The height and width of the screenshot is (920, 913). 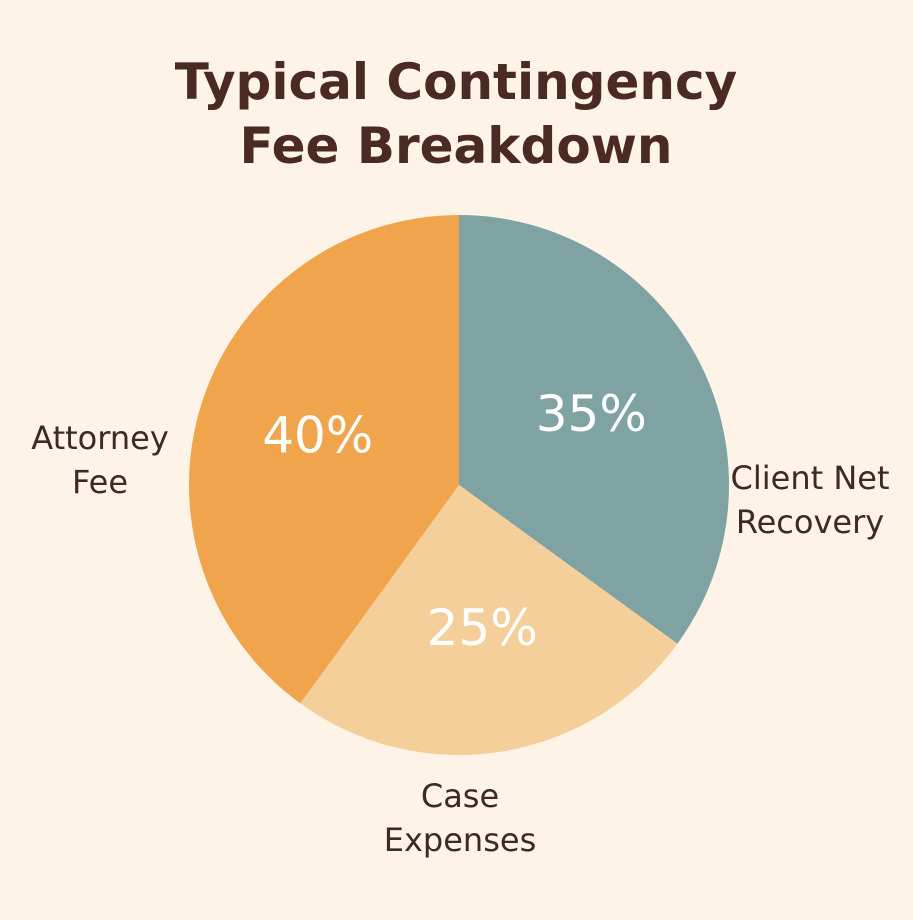 What do you see at coordinates (482, 628) in the screenshot?
I see `value-label: 25%` at bounding box center [482, 628].